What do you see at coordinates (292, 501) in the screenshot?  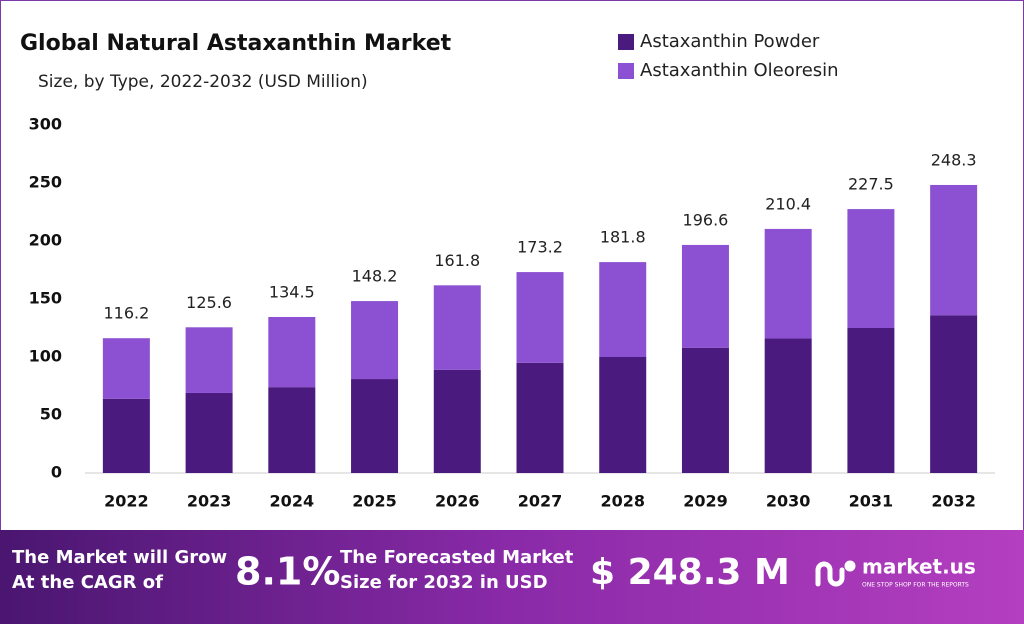 I see `x-tick-label: 2024` at bounding box center [292, 501].